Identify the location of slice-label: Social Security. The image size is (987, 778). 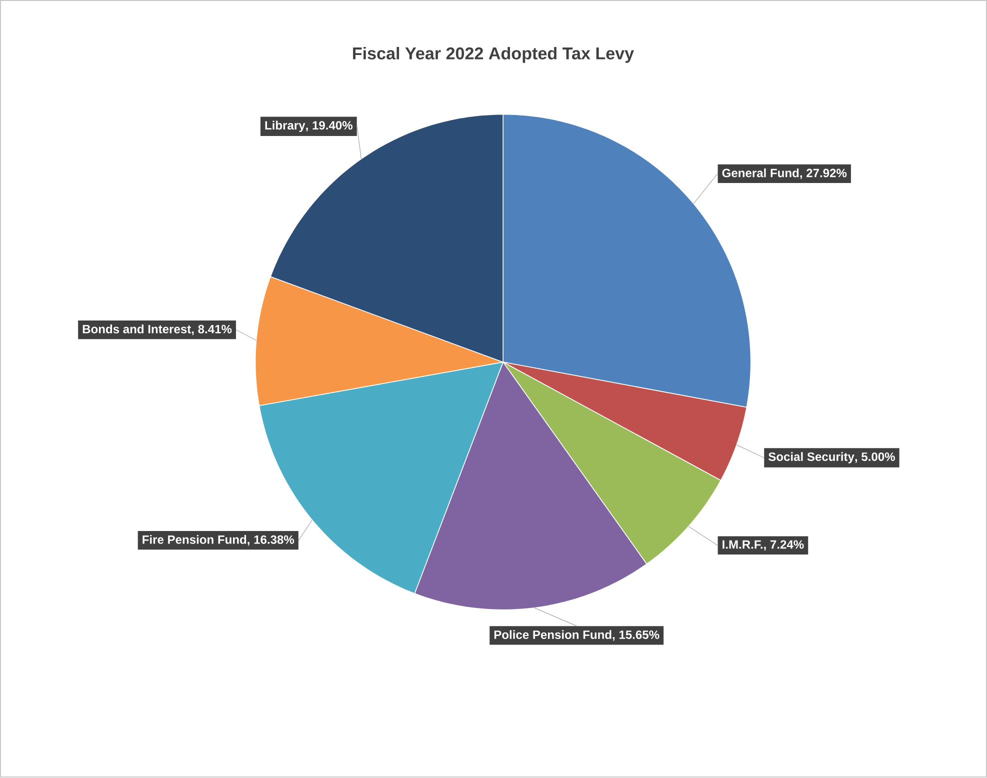
(811, 458).